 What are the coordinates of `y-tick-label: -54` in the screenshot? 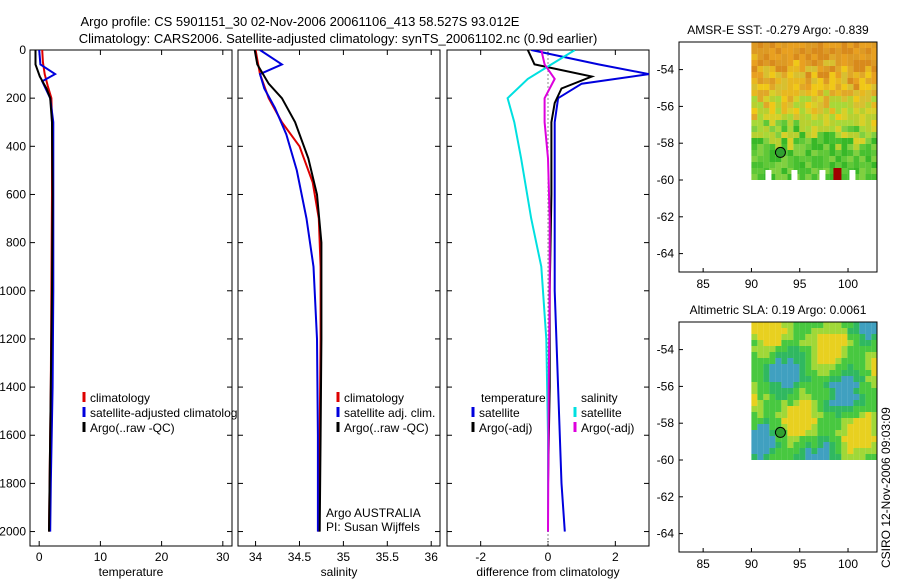 It's located at (666, 70).